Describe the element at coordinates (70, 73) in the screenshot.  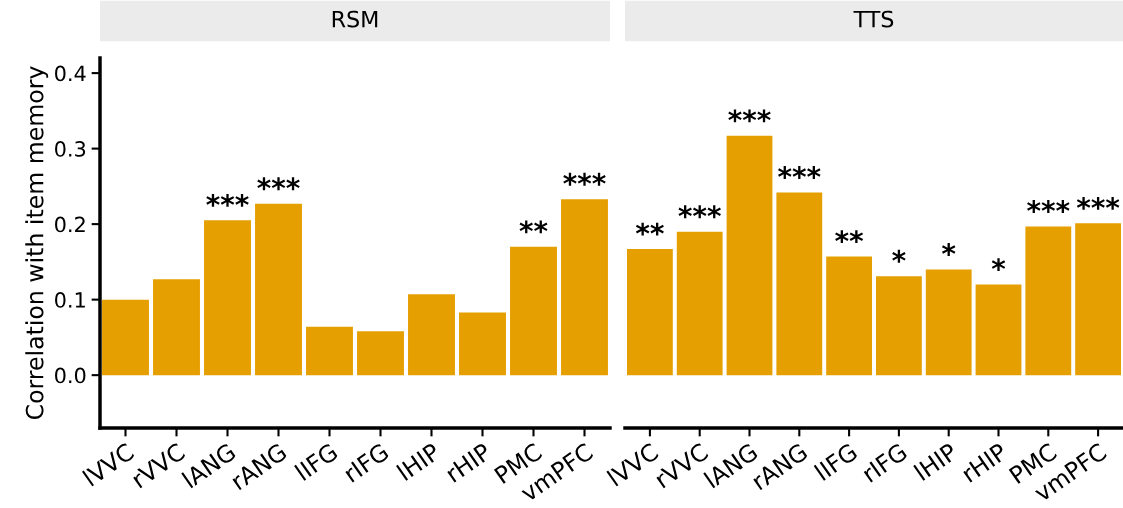
I see `y-tick-label: 0.4` at that location.